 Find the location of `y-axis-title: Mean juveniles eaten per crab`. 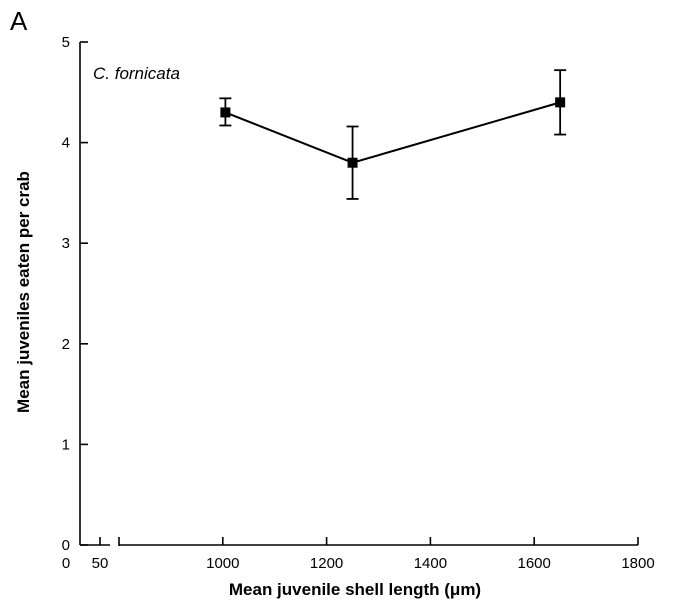

y-axis-title: Mean juveniles eaten per crab is located at coordinates (23, 292).